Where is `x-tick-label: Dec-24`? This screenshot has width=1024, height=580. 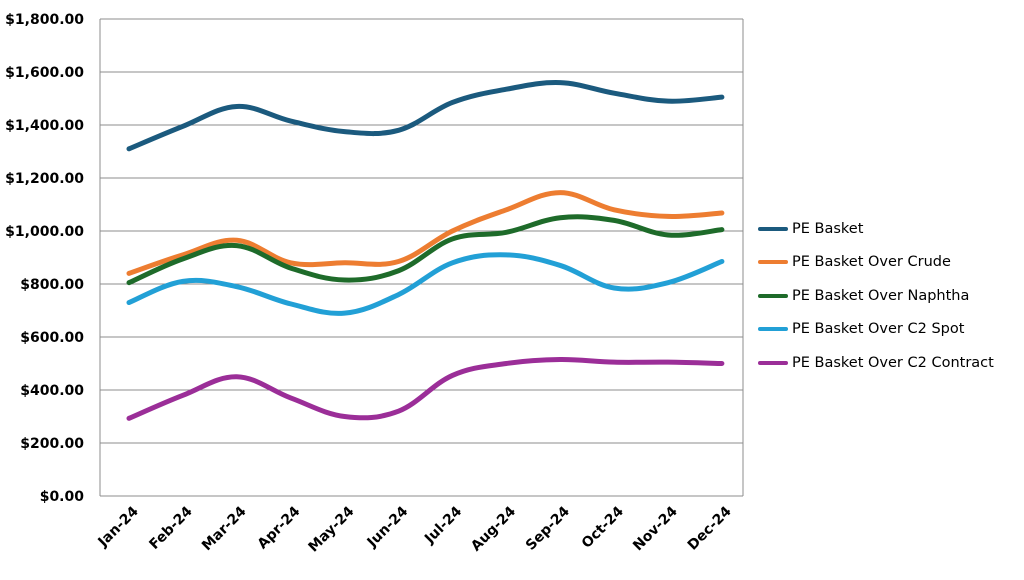 x-tick-label: Dec-24 is located at coordinates (710, 528).